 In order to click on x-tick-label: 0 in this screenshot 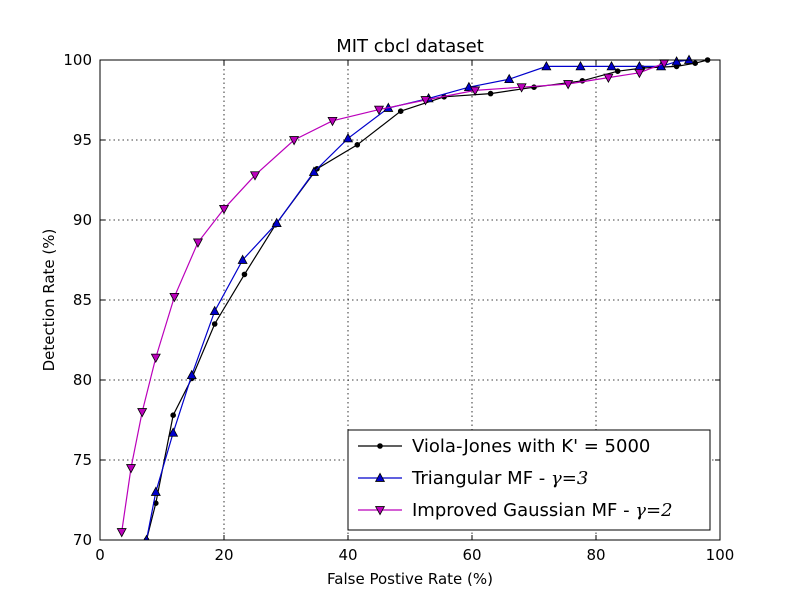, I will do `click(100, 555)`.